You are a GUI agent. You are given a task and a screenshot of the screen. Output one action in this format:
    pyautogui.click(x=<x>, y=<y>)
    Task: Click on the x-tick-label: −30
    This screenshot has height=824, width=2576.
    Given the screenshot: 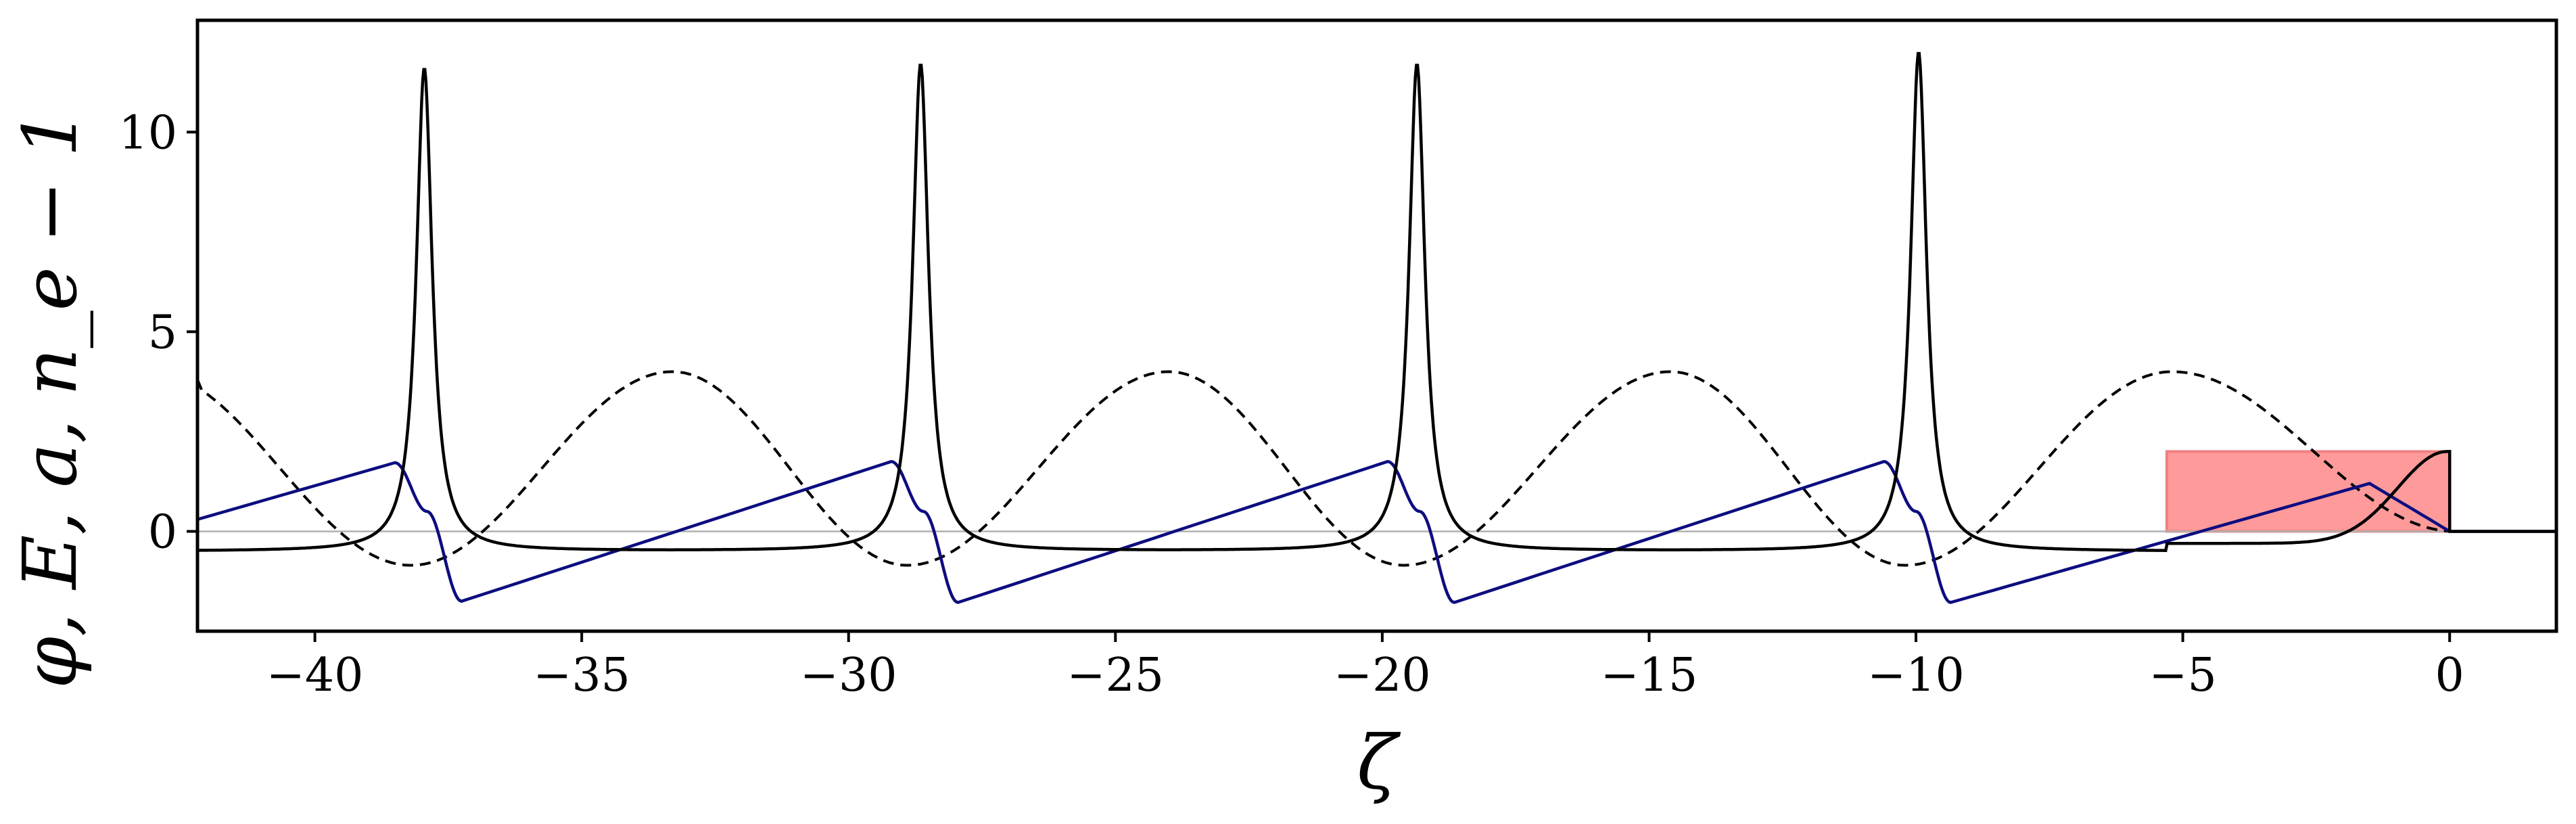 What is the action you would take?
    pyautogui.click(x=848, y=675)
    